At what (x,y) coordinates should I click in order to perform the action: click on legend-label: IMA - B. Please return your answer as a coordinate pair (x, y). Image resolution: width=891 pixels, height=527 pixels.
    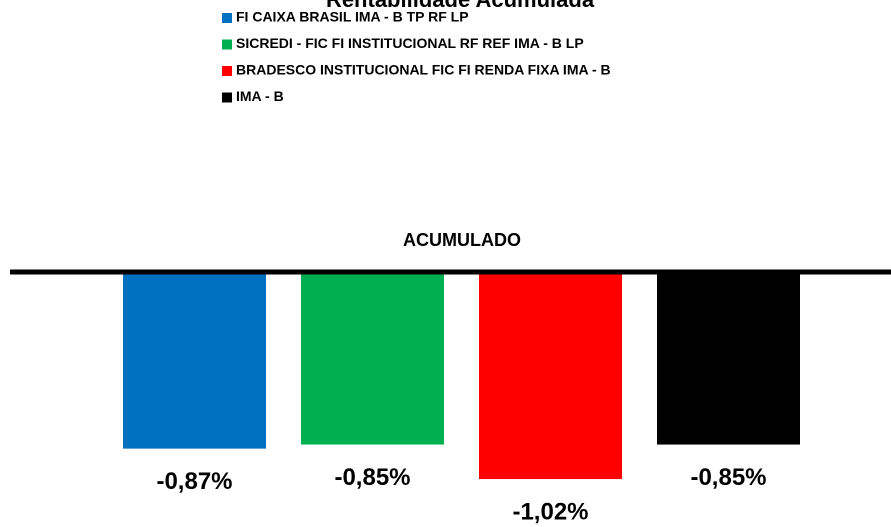
    Looking at the image, I should click on (260, 96).